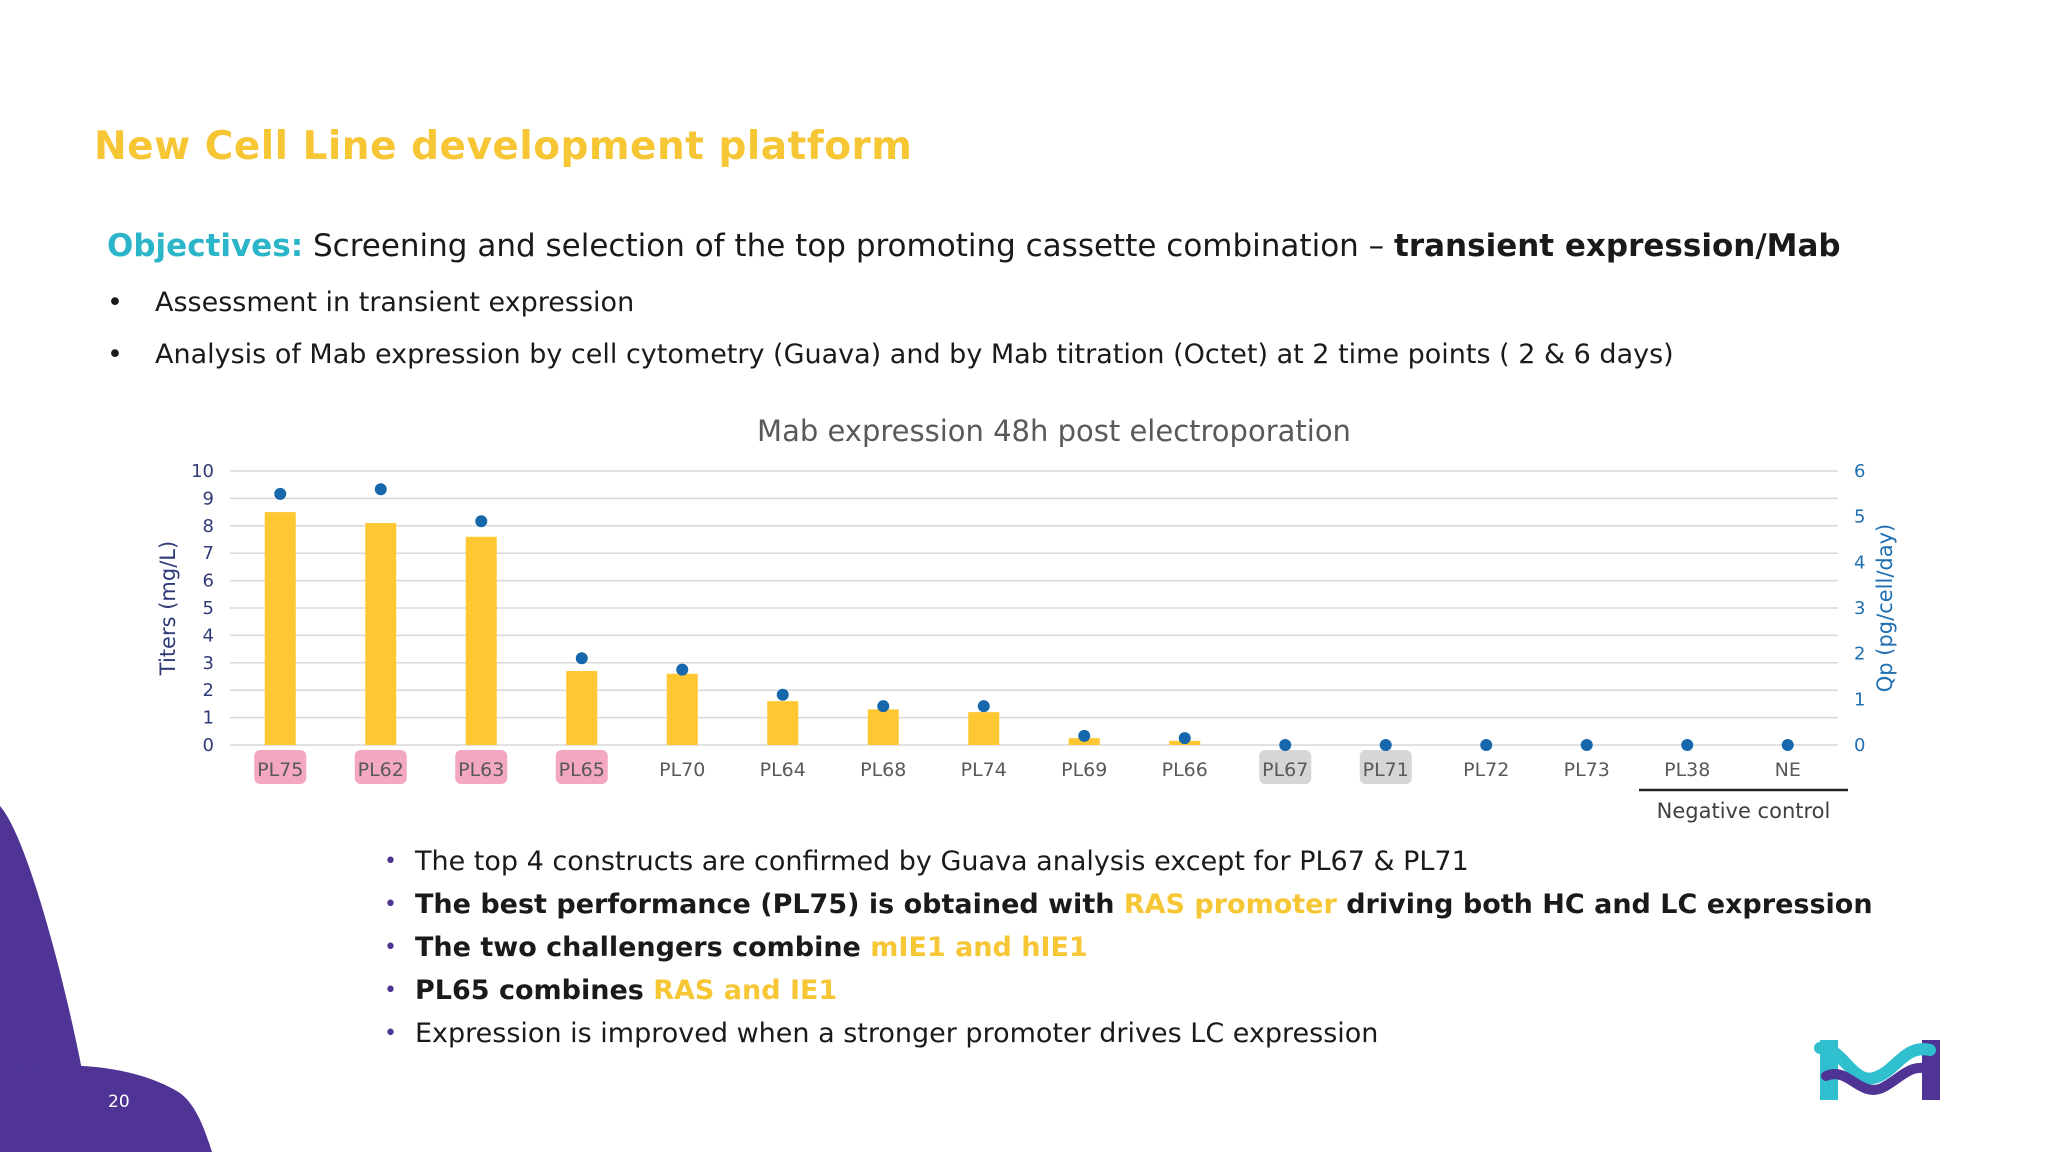 This screenshot has width=2048, height=1152. Describe the element at coordinates (208, 581) in the screenshot. I see `y-tick-label: 6` at that location.